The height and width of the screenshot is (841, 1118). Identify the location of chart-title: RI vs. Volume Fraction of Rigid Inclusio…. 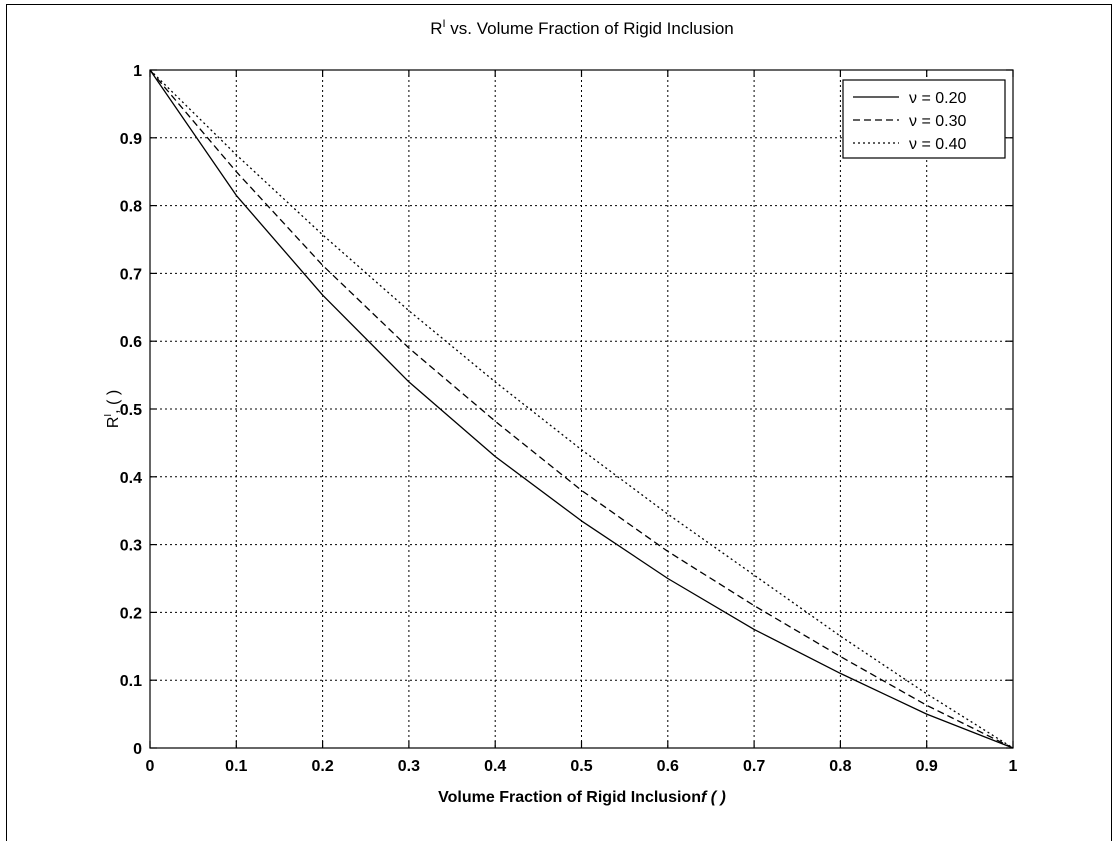
(582, 28).